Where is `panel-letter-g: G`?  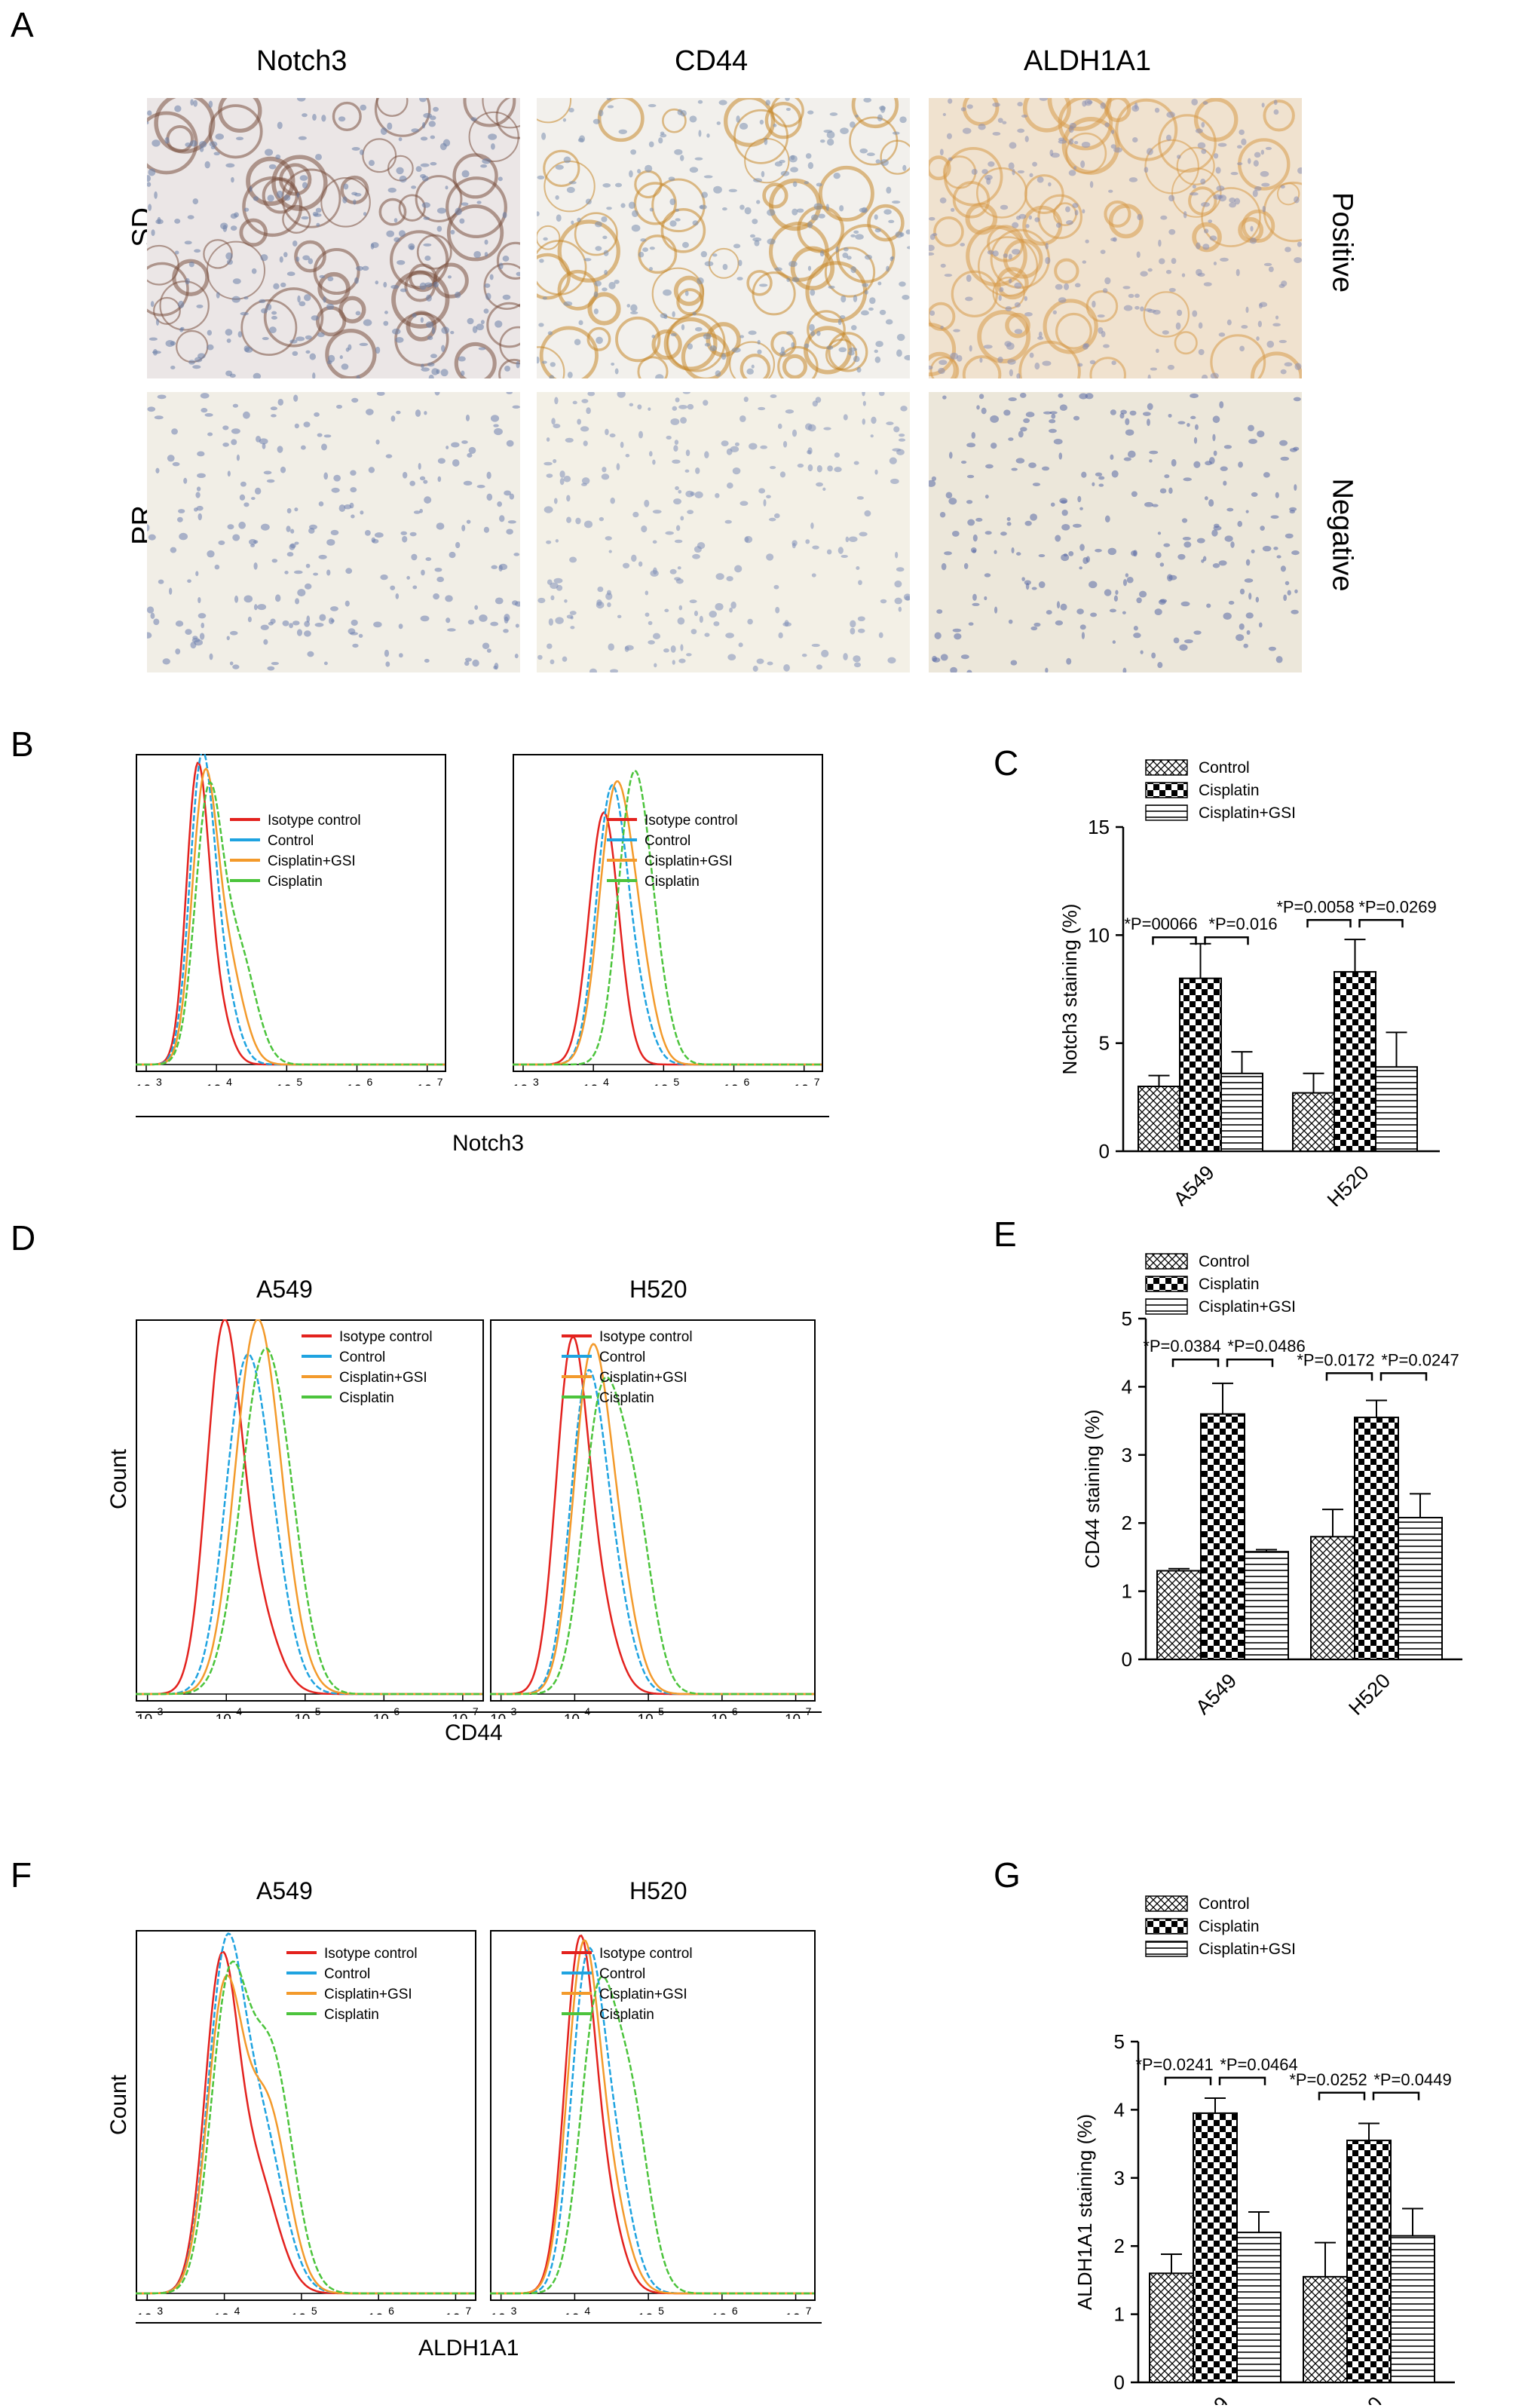 panel-letter-g: G is located at coordinates (1007, 1875).